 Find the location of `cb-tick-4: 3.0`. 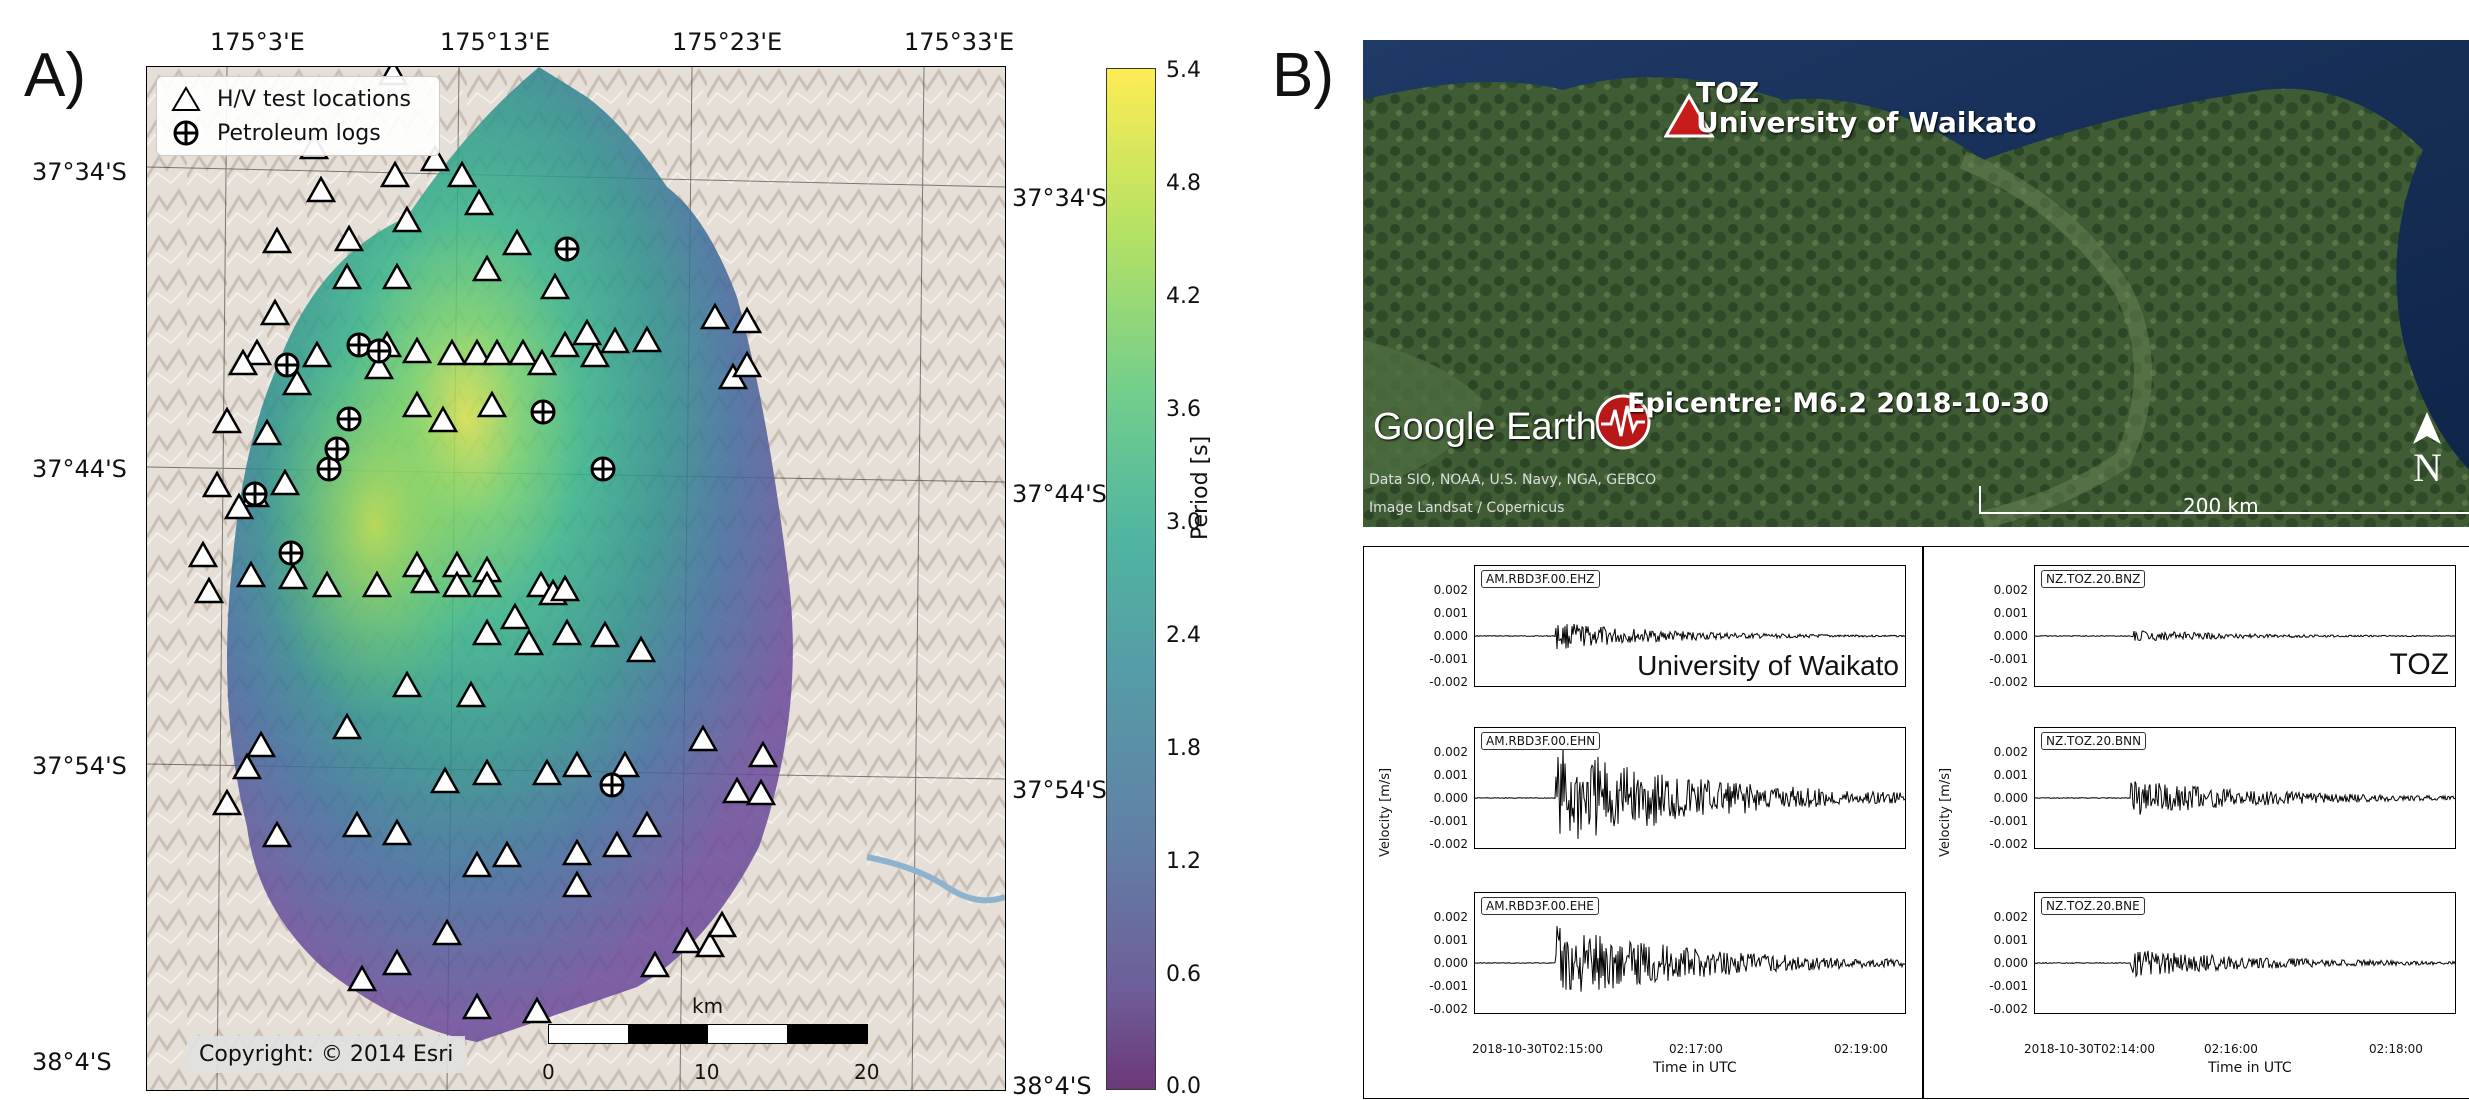

cb-tick-4: 3.0 is located at coordinates (1183, 522).